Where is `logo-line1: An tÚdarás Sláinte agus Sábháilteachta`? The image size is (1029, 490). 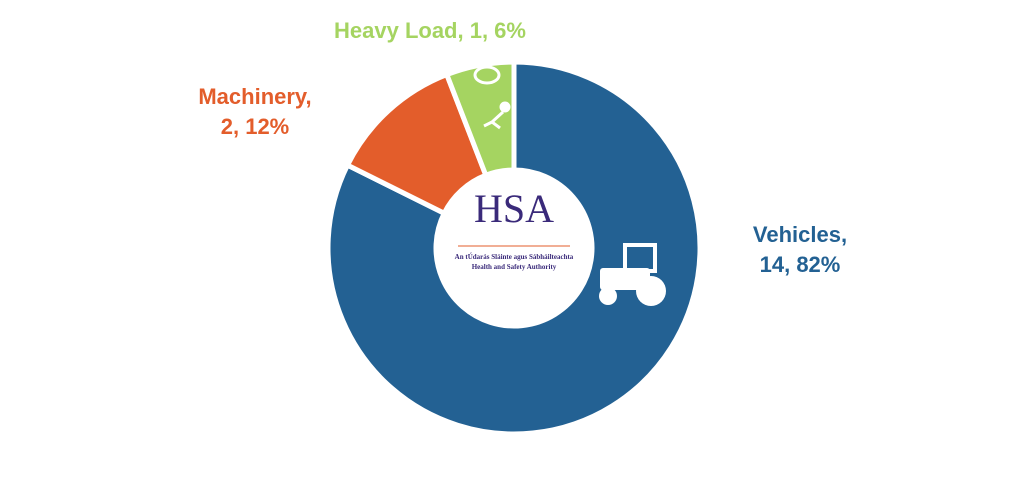
logo-line1: An tÚdarás Sláinte agus Sábháilteachta is located at coordinates (514, 257).